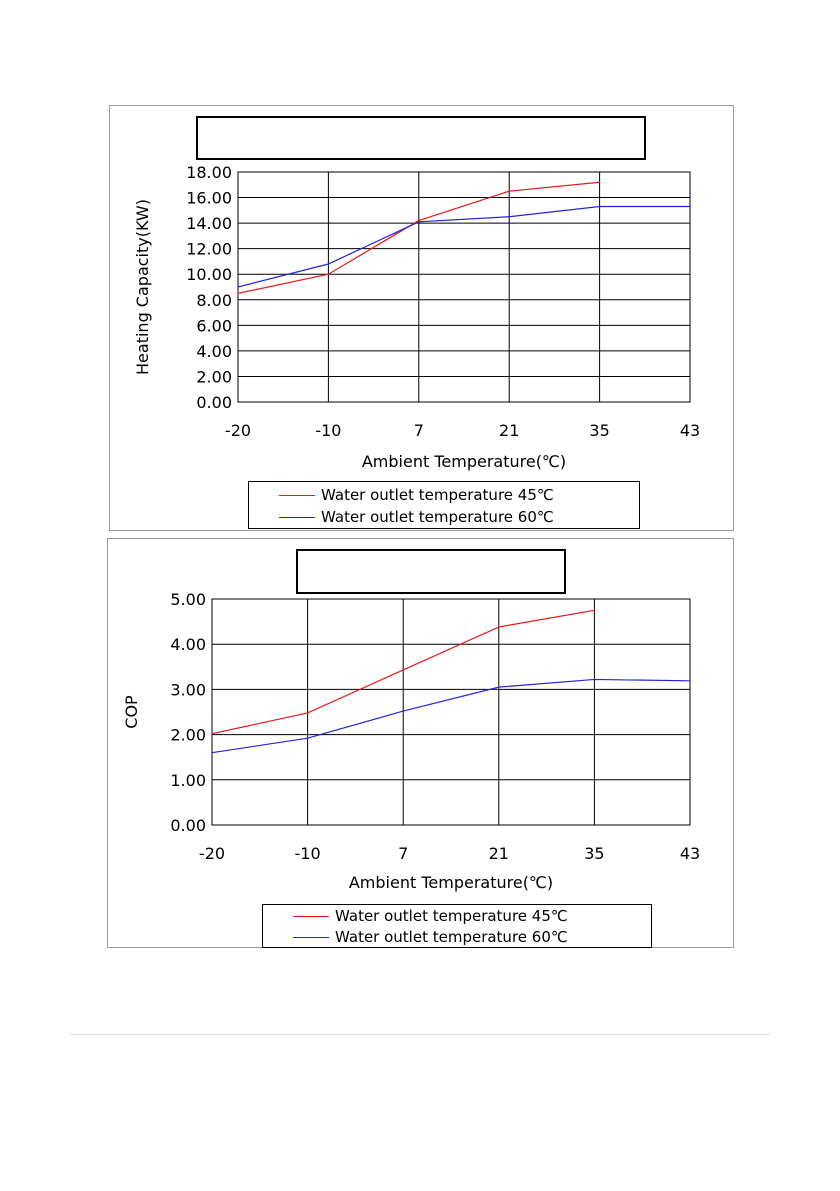 The image size is (840, 1191). Describe the element at coordinates (238, 430) in the screenshot. I see `capacity-x-tick-label: -20` at that location.